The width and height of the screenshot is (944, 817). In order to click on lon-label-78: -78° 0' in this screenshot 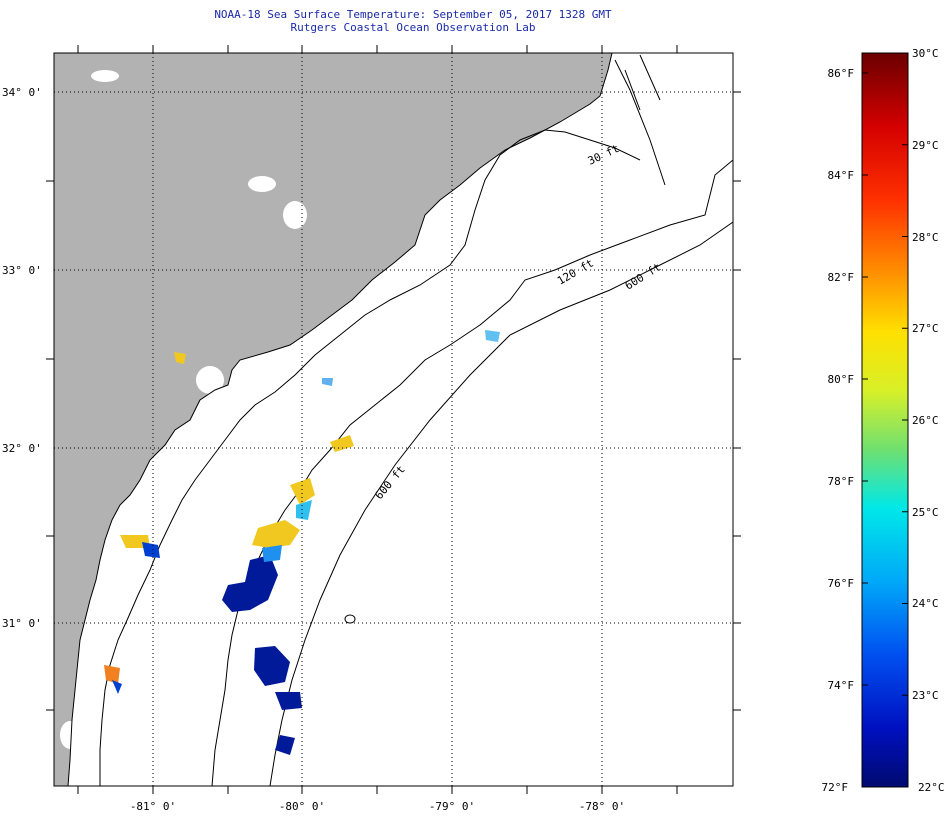, I will do `click(602, 806)`.